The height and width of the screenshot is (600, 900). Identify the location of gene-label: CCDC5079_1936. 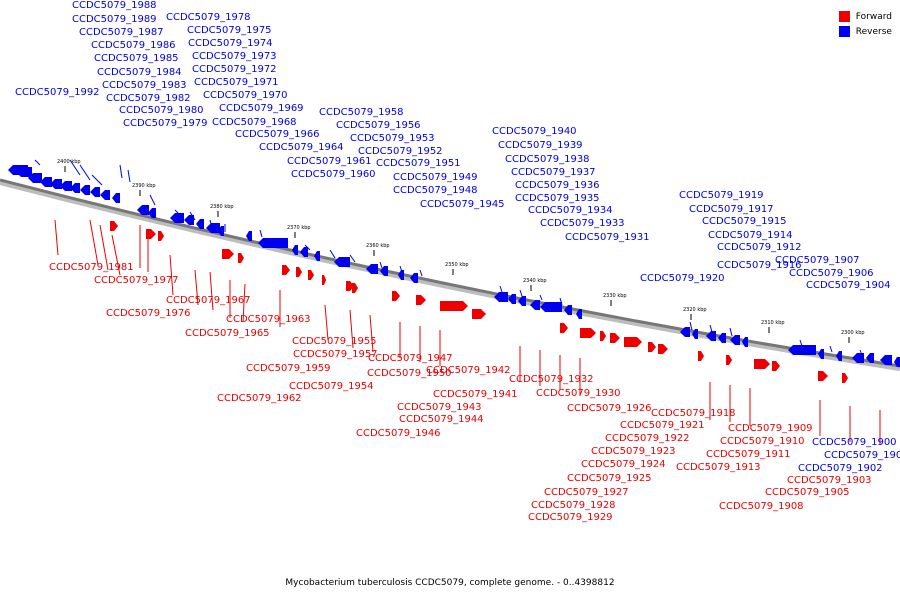
(557, 185).